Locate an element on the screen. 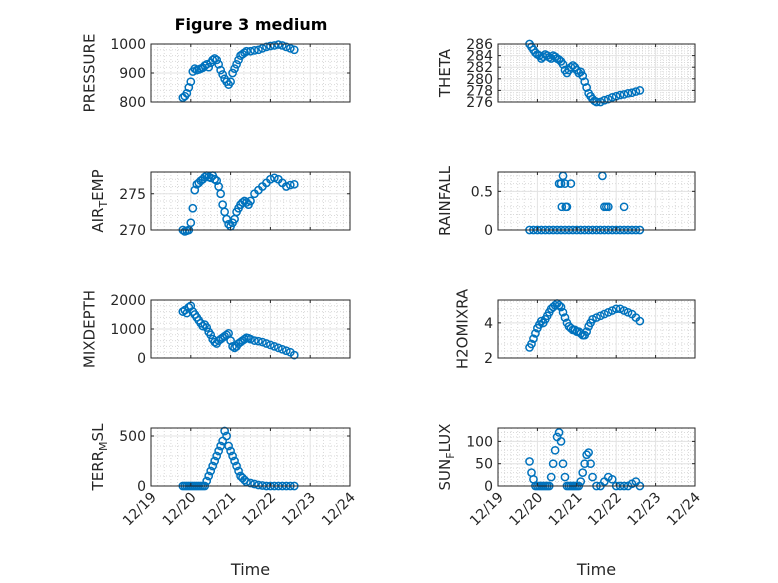  subplot-air-temp: 270 275 AIRTEMP is located at coordinates (220, 204).